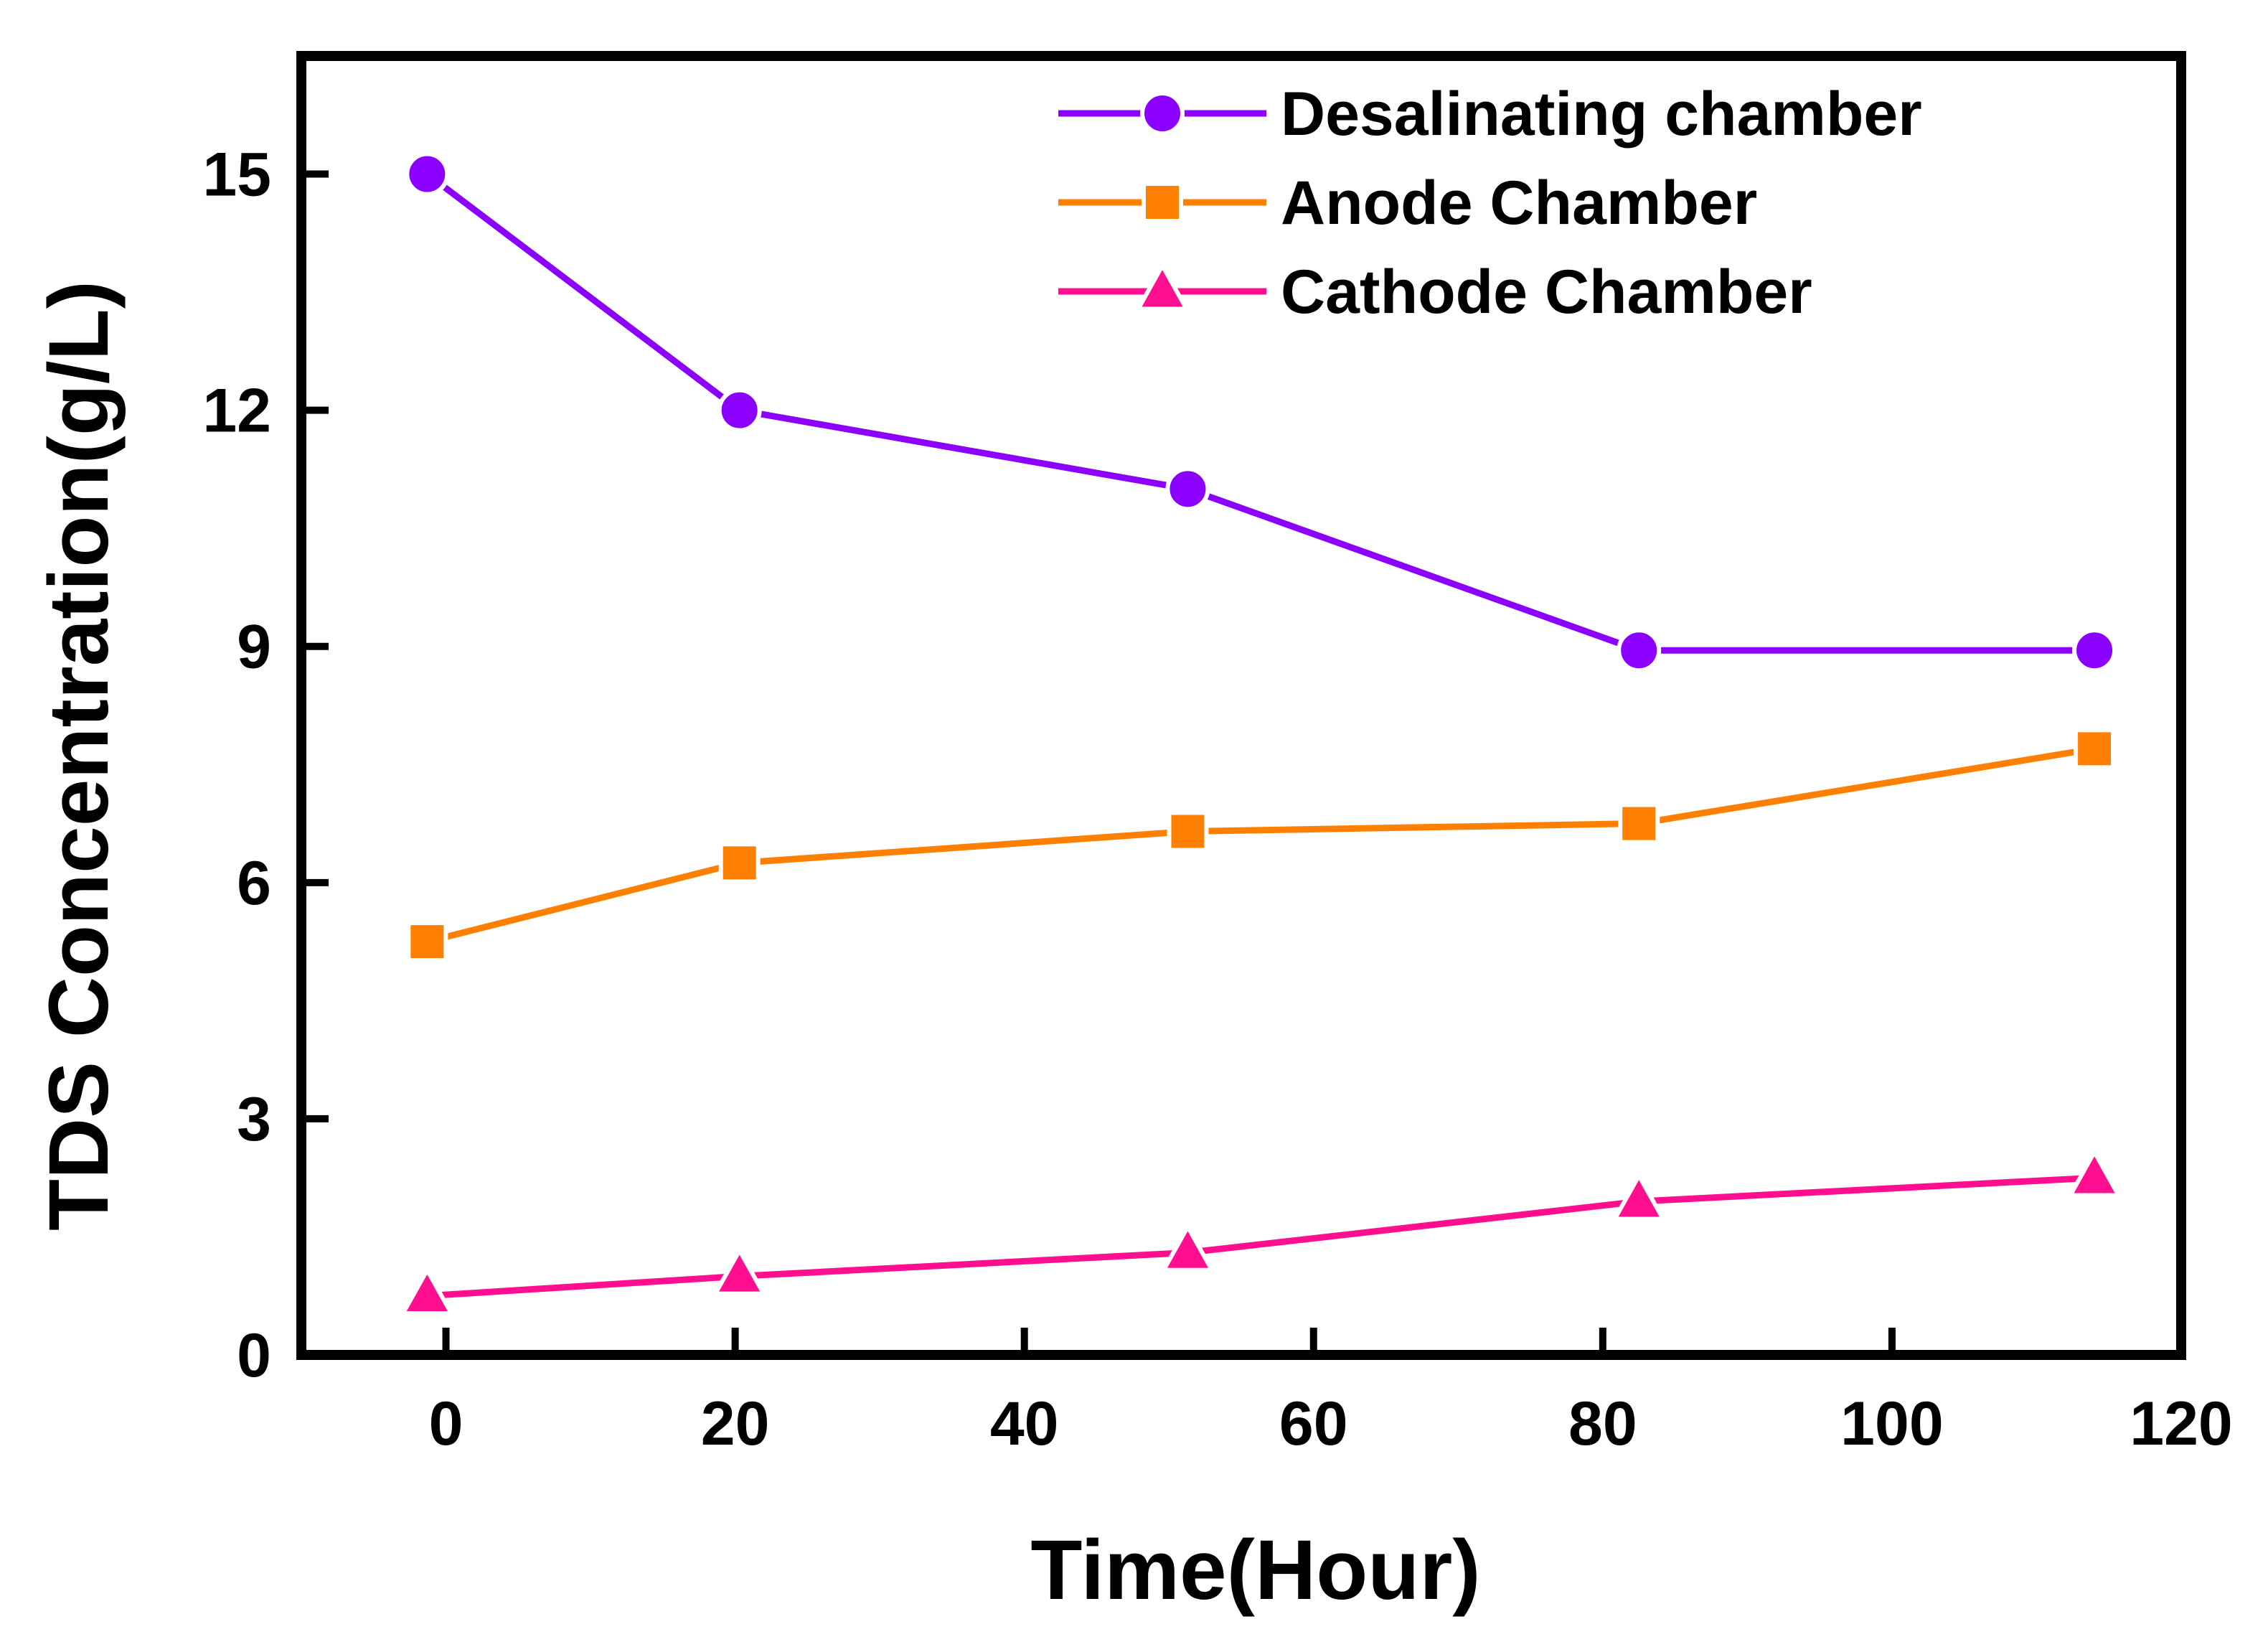 Image resolution: width=2268 pixels, height=1642 pixels. I want to click on x-axis-ticks: 0 20 40 60 80 100 120, so click(1331, 1393).